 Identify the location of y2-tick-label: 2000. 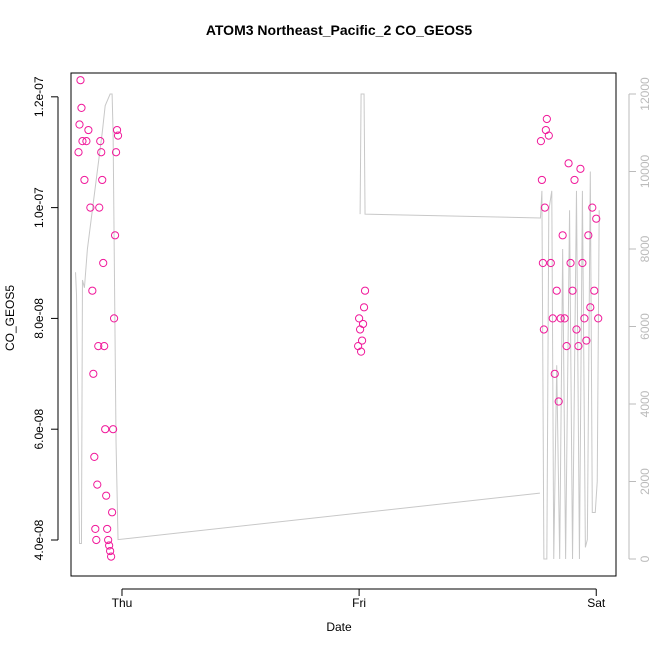
(644, 481).